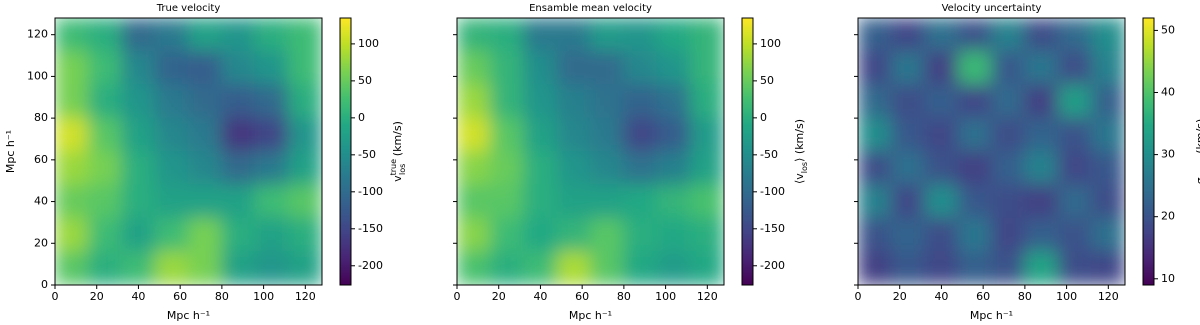 This screenshot has width=1200, height=325. I want to click on x-tick-label: 0, so click(457, 296).